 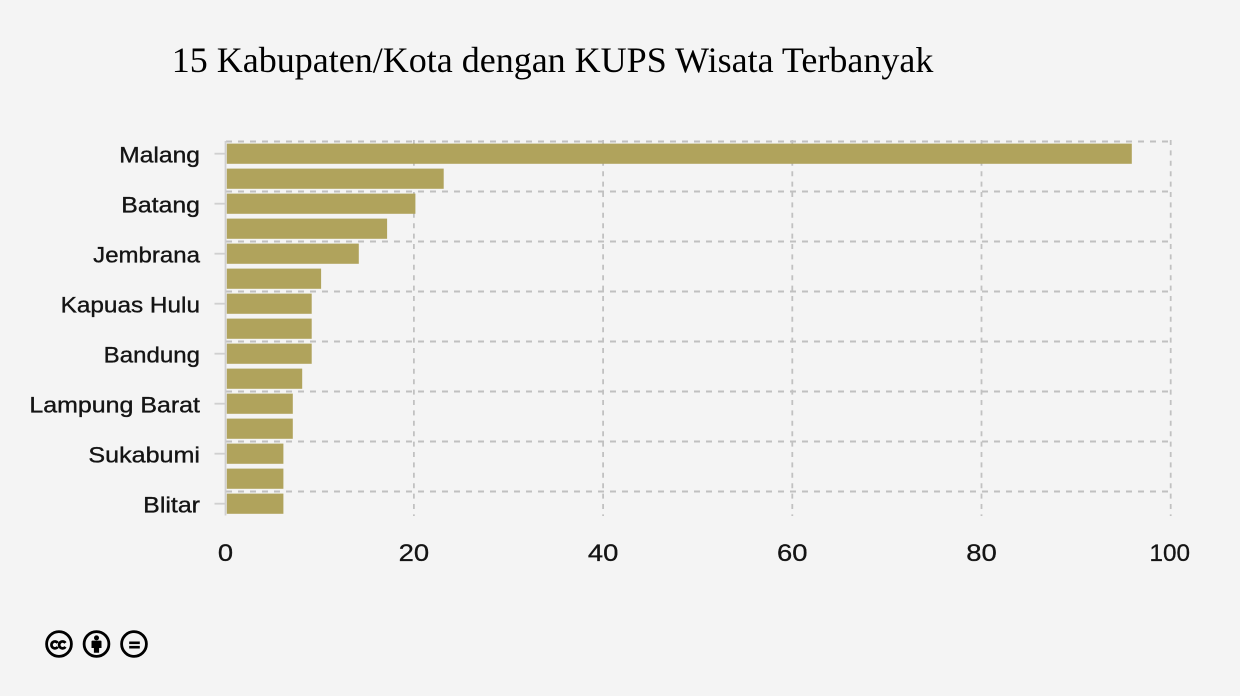 I want to click on svg-text: Batang, so click(x=160, y=204).